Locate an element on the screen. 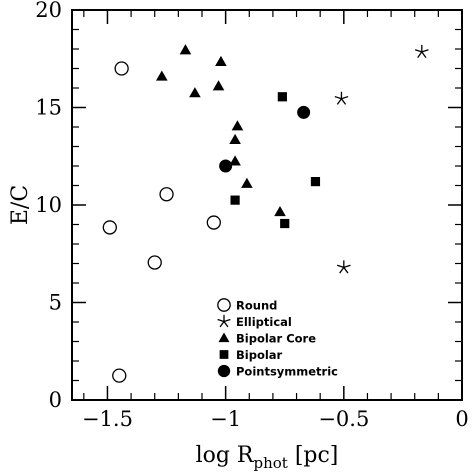 The height and width of the screenshot is (475, 474). legend-item: Pointsymmetric is located at coordinates (277, 371).